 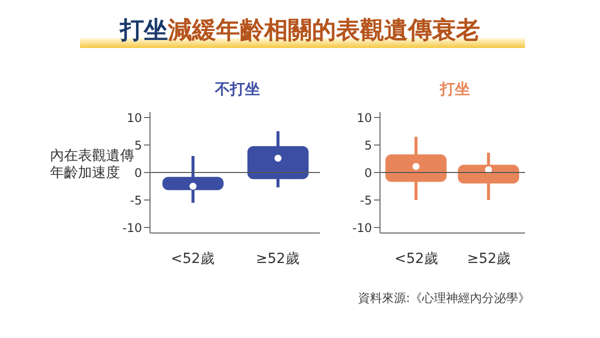 I want to click on chart-subtitle: 打坐, so click(x=454, y=90).